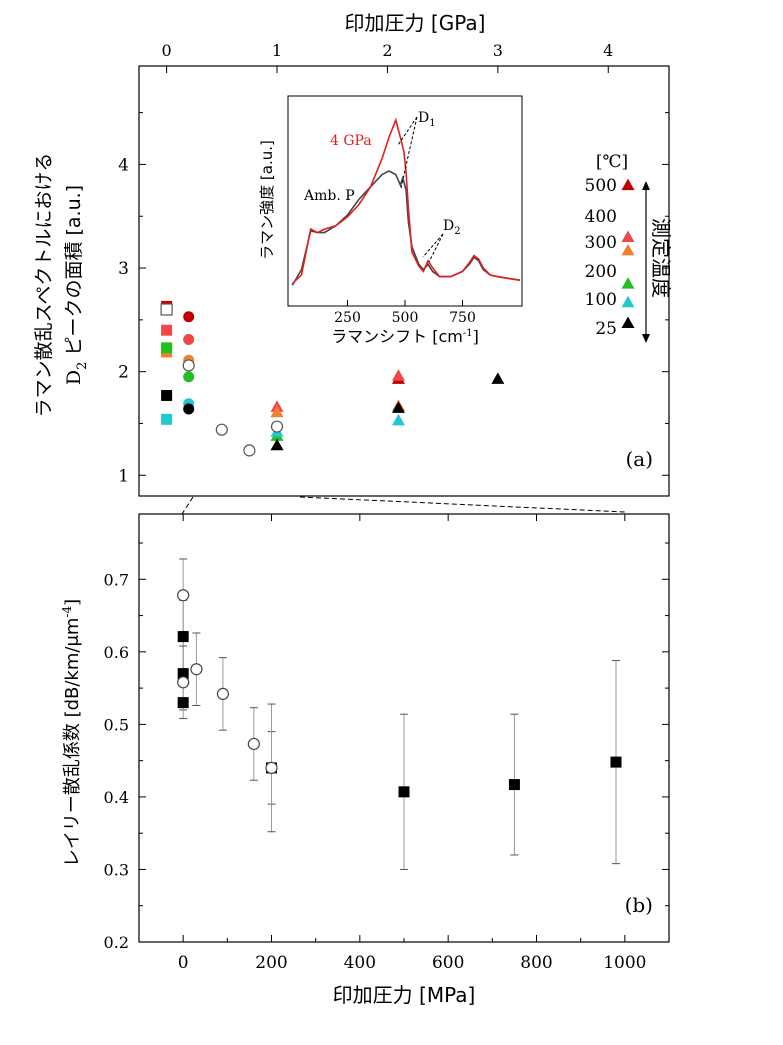 This screenshot has height=1045, width=783. I want to click on legend: 500 400 300 200 100 25, so click(610, 257).